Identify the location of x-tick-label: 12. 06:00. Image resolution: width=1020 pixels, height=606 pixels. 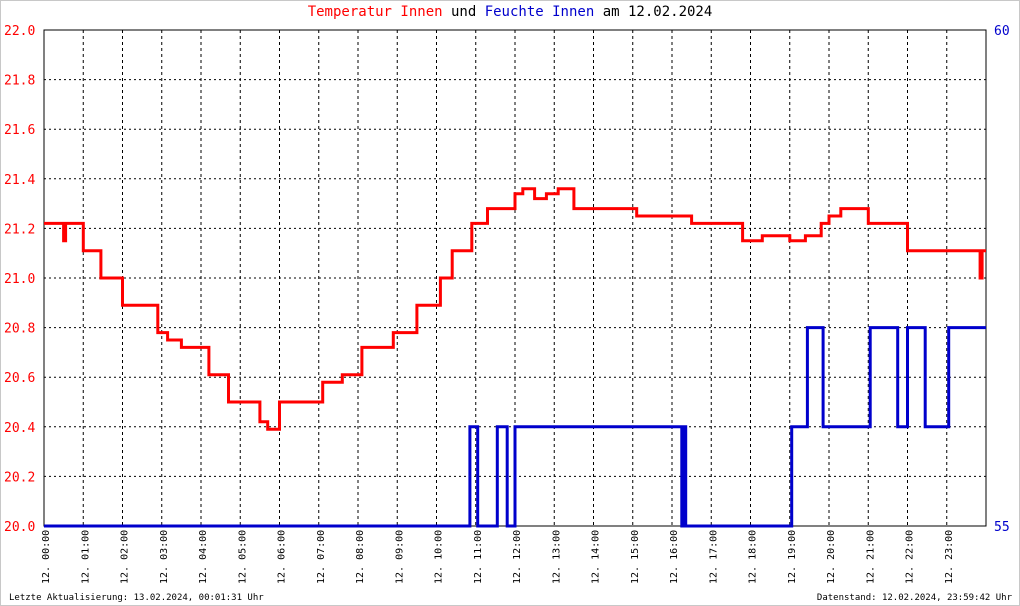
(282, 557).